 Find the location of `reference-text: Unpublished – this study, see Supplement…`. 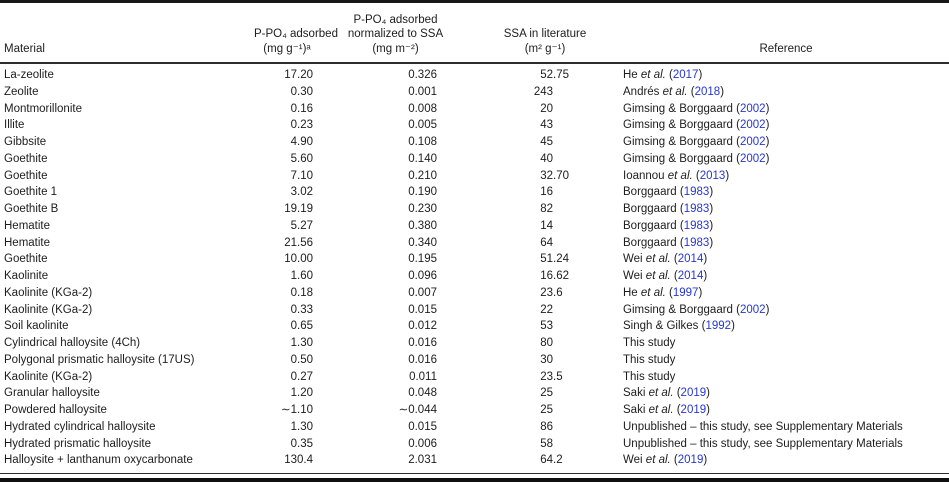

reference-text: Unpublished – this study, see Supplement… is located at coordinates (763, 426).